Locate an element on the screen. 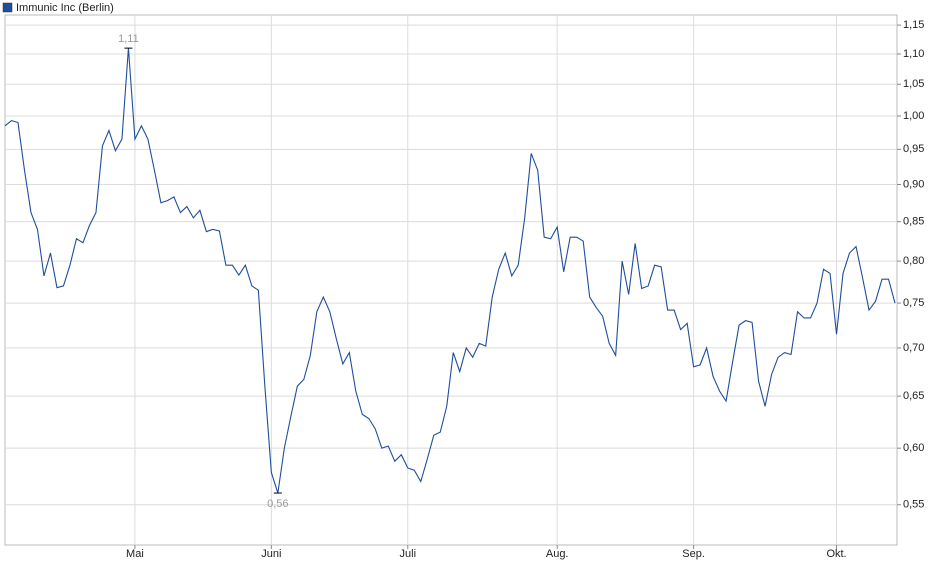  y-tick-label: 0,55 is located at coordinates (913, 505).